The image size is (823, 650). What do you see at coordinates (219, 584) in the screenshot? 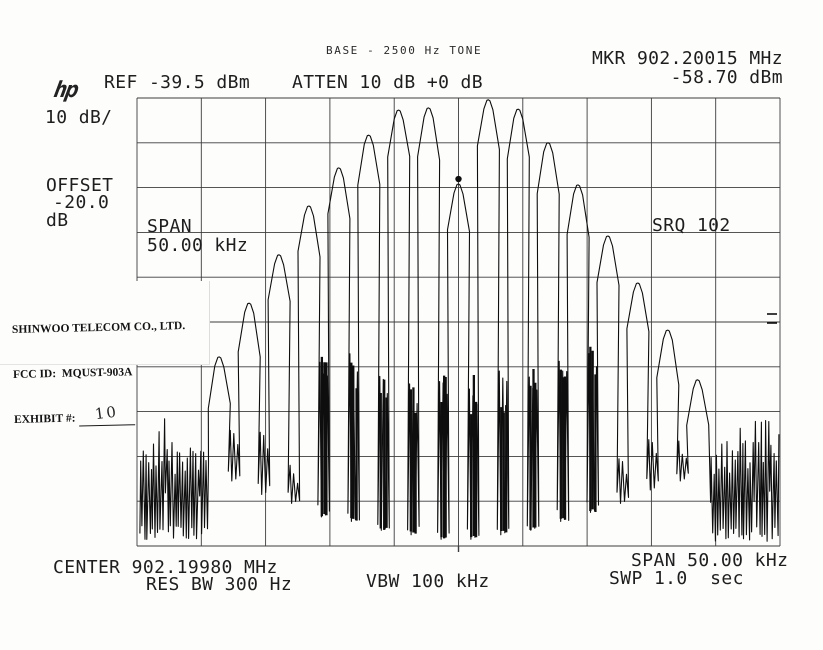
I see `resolution-bandwidth-readout: RES BW 300 Hz` at bounding box center [219, 584].